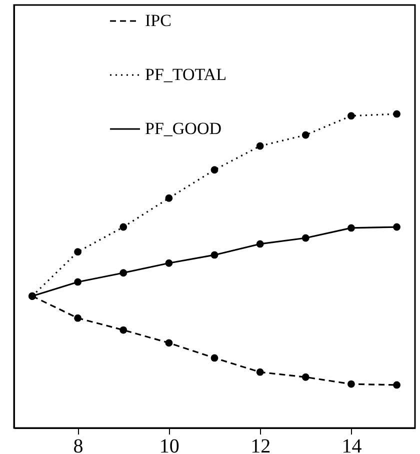 The height and width of the screenshot is (454, 420). Describe the element at coordinates (169, 445) in the screenshot. I see `x-tick-label: 10` at that location.